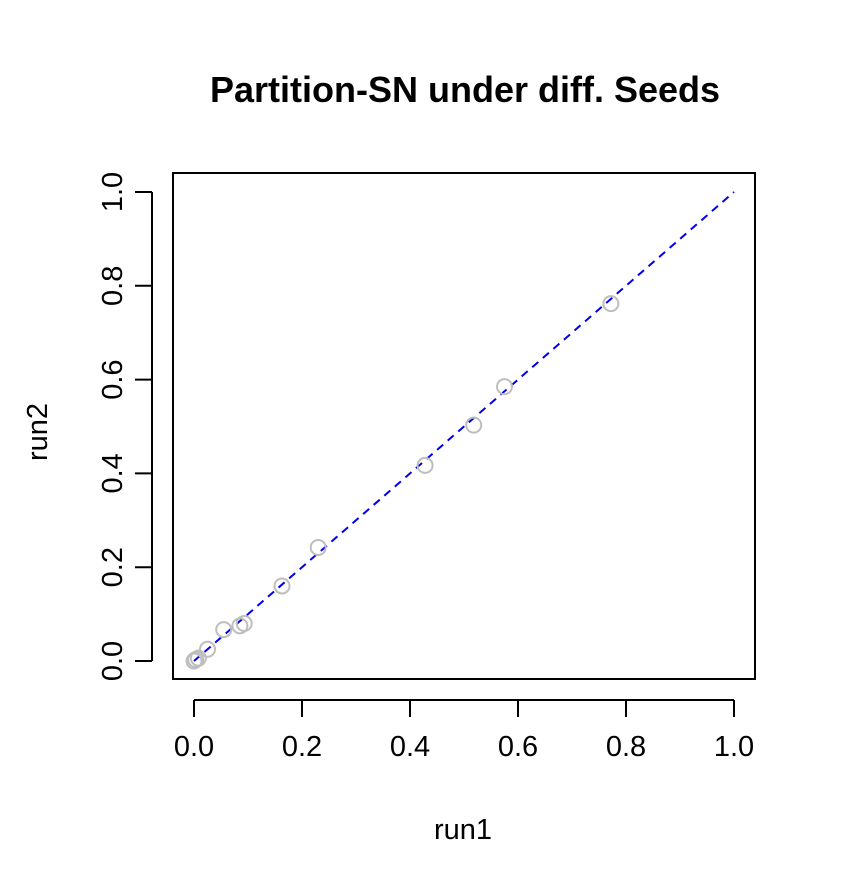 This screenshot has width=844, height=895. I want to click on x-tick-label: 0.8, so click(626, 747).